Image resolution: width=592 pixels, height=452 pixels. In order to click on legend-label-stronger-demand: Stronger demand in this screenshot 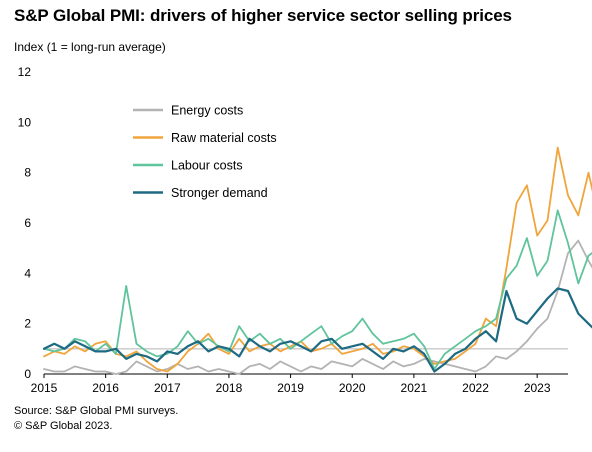, I will do `click(219, 193)`.